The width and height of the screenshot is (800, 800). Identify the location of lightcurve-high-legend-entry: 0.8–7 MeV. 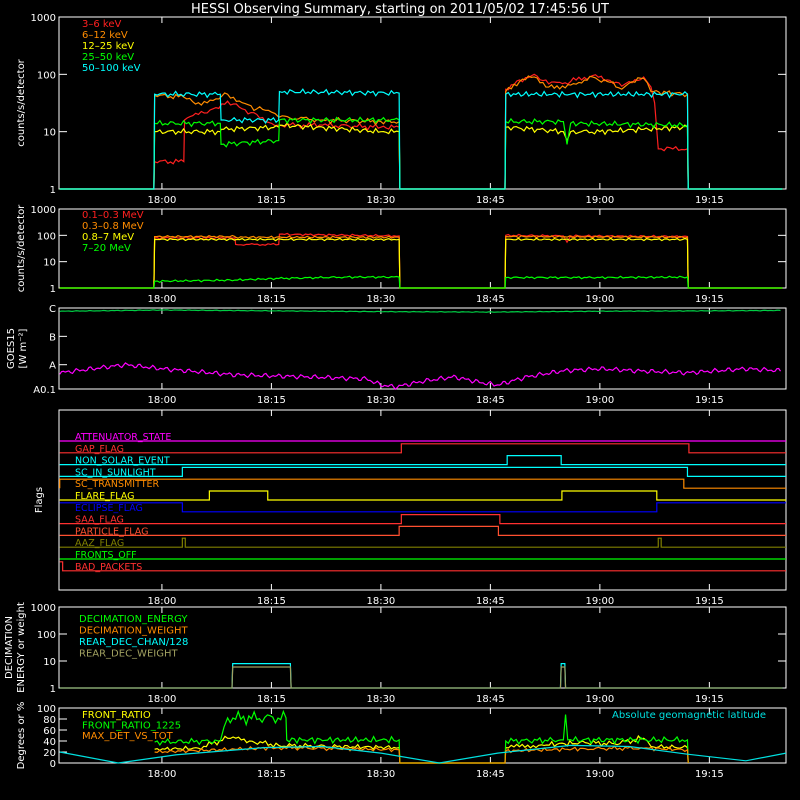
(108, 237).